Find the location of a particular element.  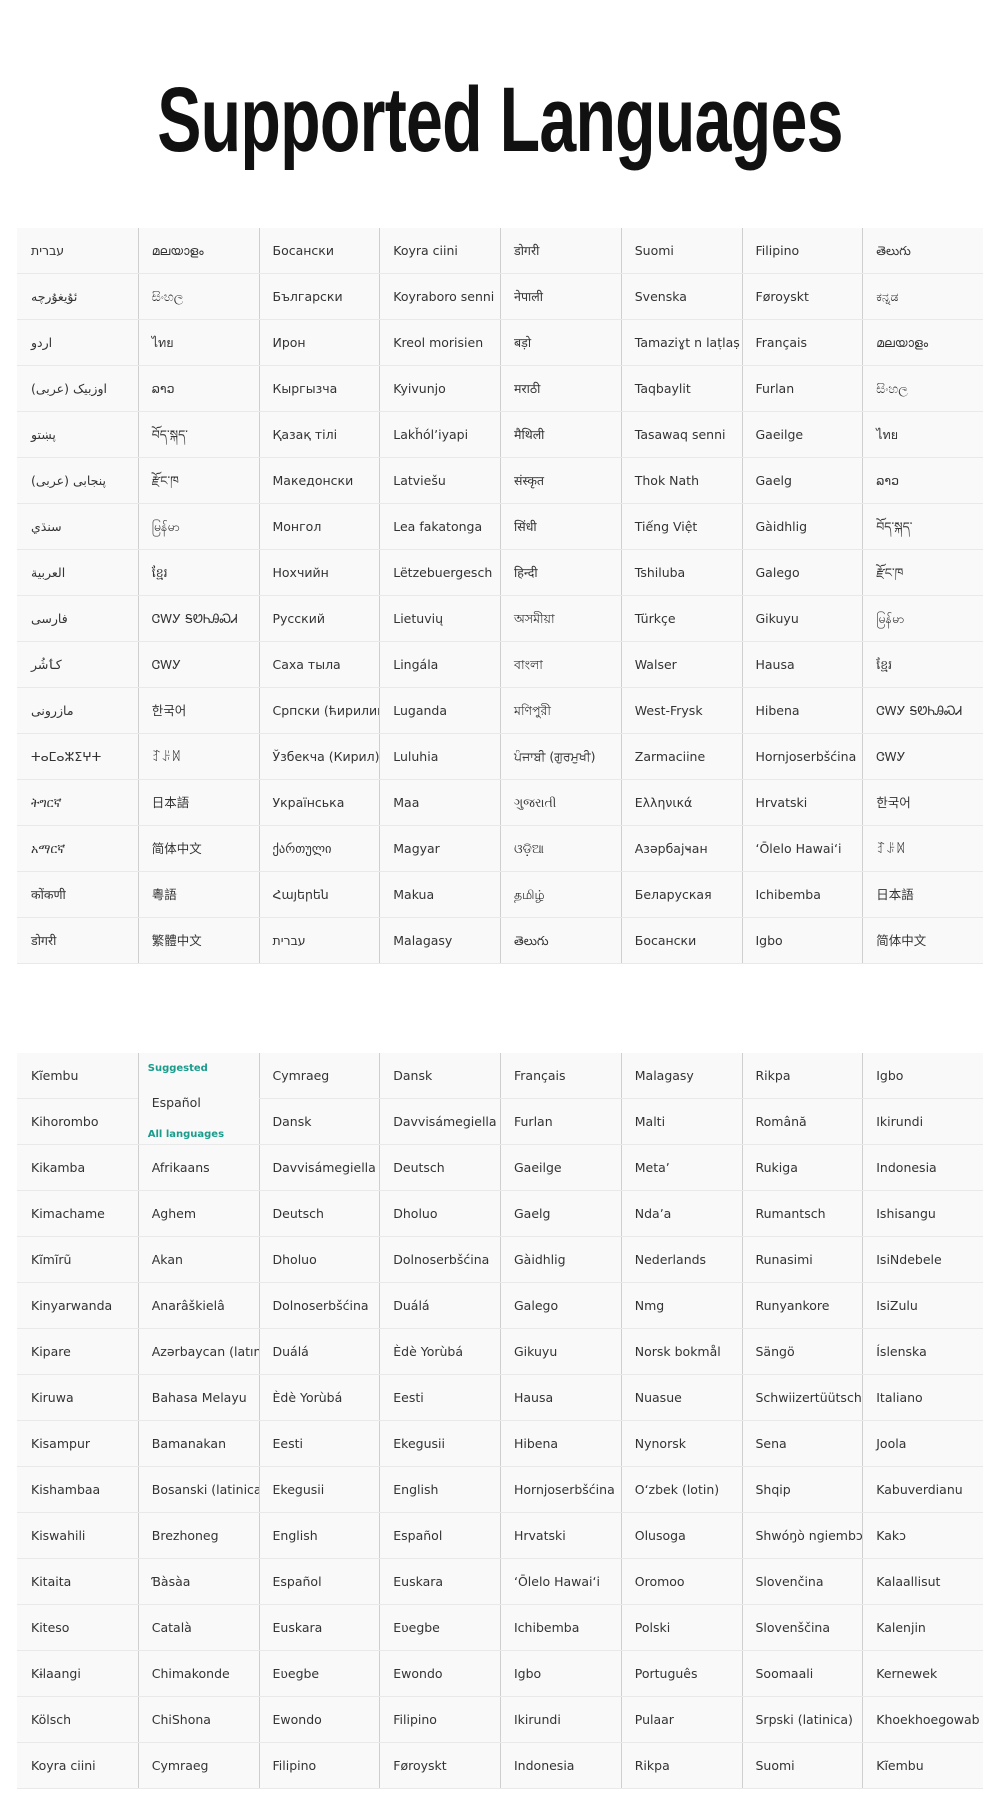

language-option: Hornjoserbšćina is located at coordinates (560, 1490).